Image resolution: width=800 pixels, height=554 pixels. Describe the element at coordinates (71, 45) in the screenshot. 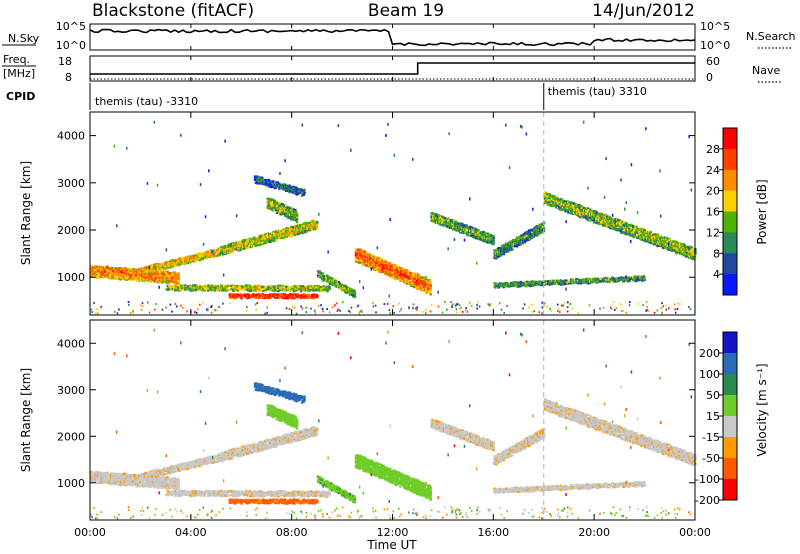

I see `nsky-tick-bottom: 10^0` at that location.